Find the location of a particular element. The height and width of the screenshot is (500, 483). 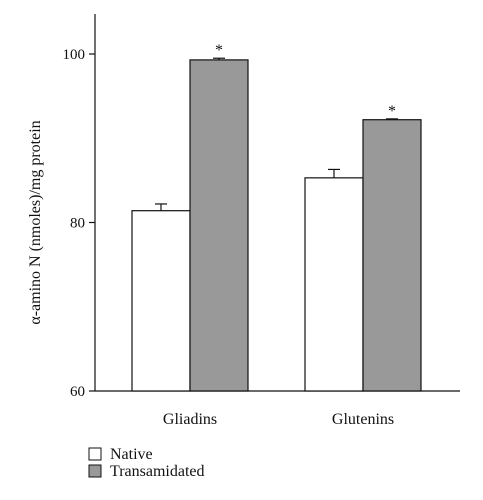

x-tick-label: Gliadins is located at coordinates (190, 419).